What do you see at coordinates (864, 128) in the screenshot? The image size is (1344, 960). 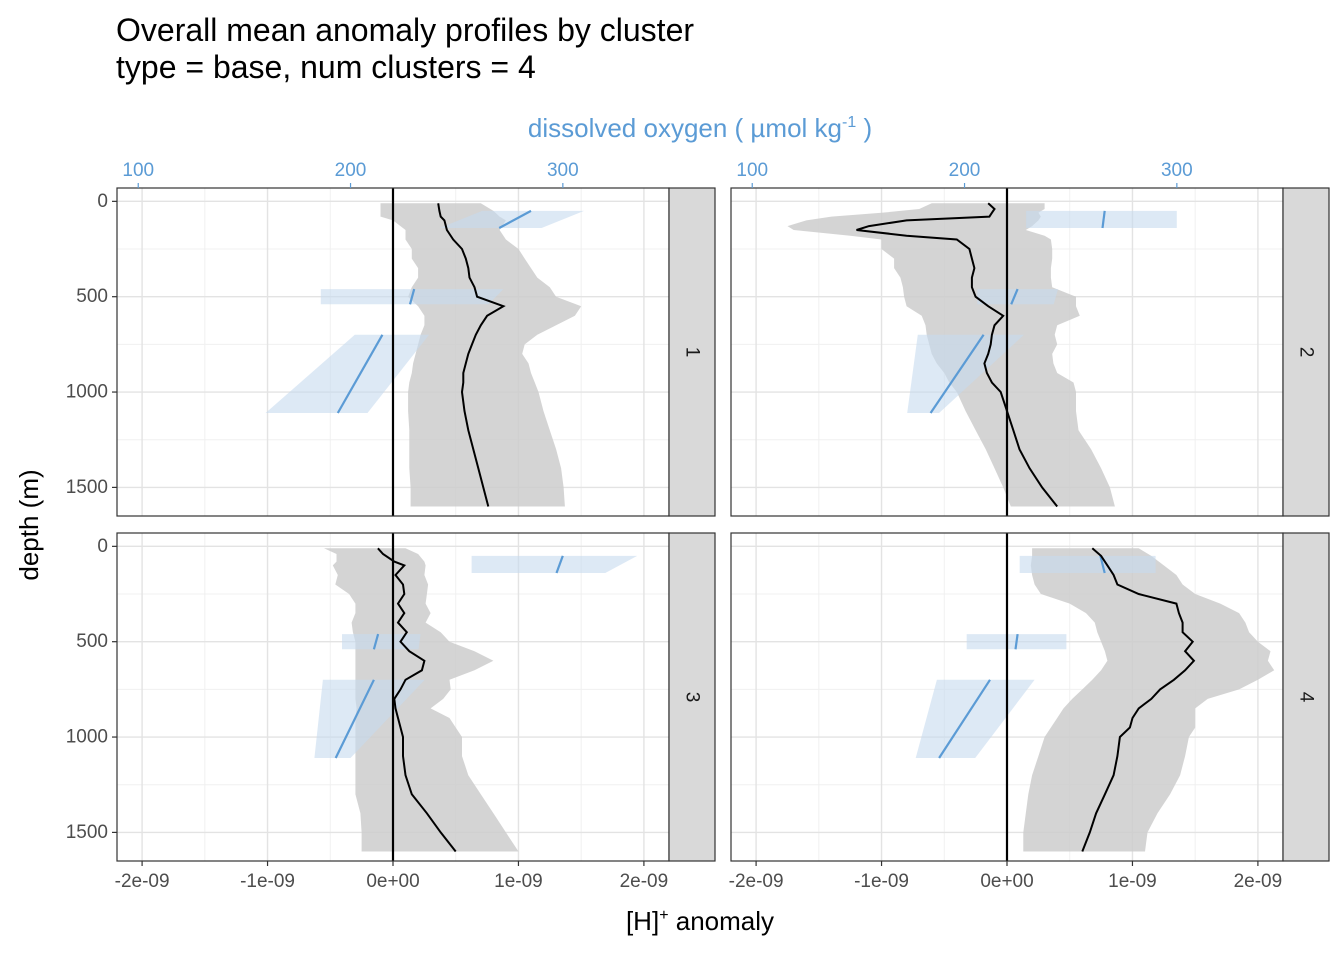 I see `secondary-x-axis-title-end: )` at bounding box center [864, 128].